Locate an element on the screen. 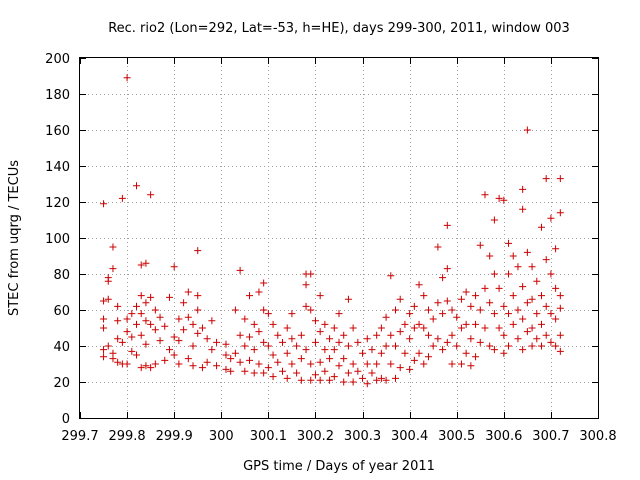 The image size is (640, 480). x-tick-label: 300.1 is located at coordinates (268, 436).